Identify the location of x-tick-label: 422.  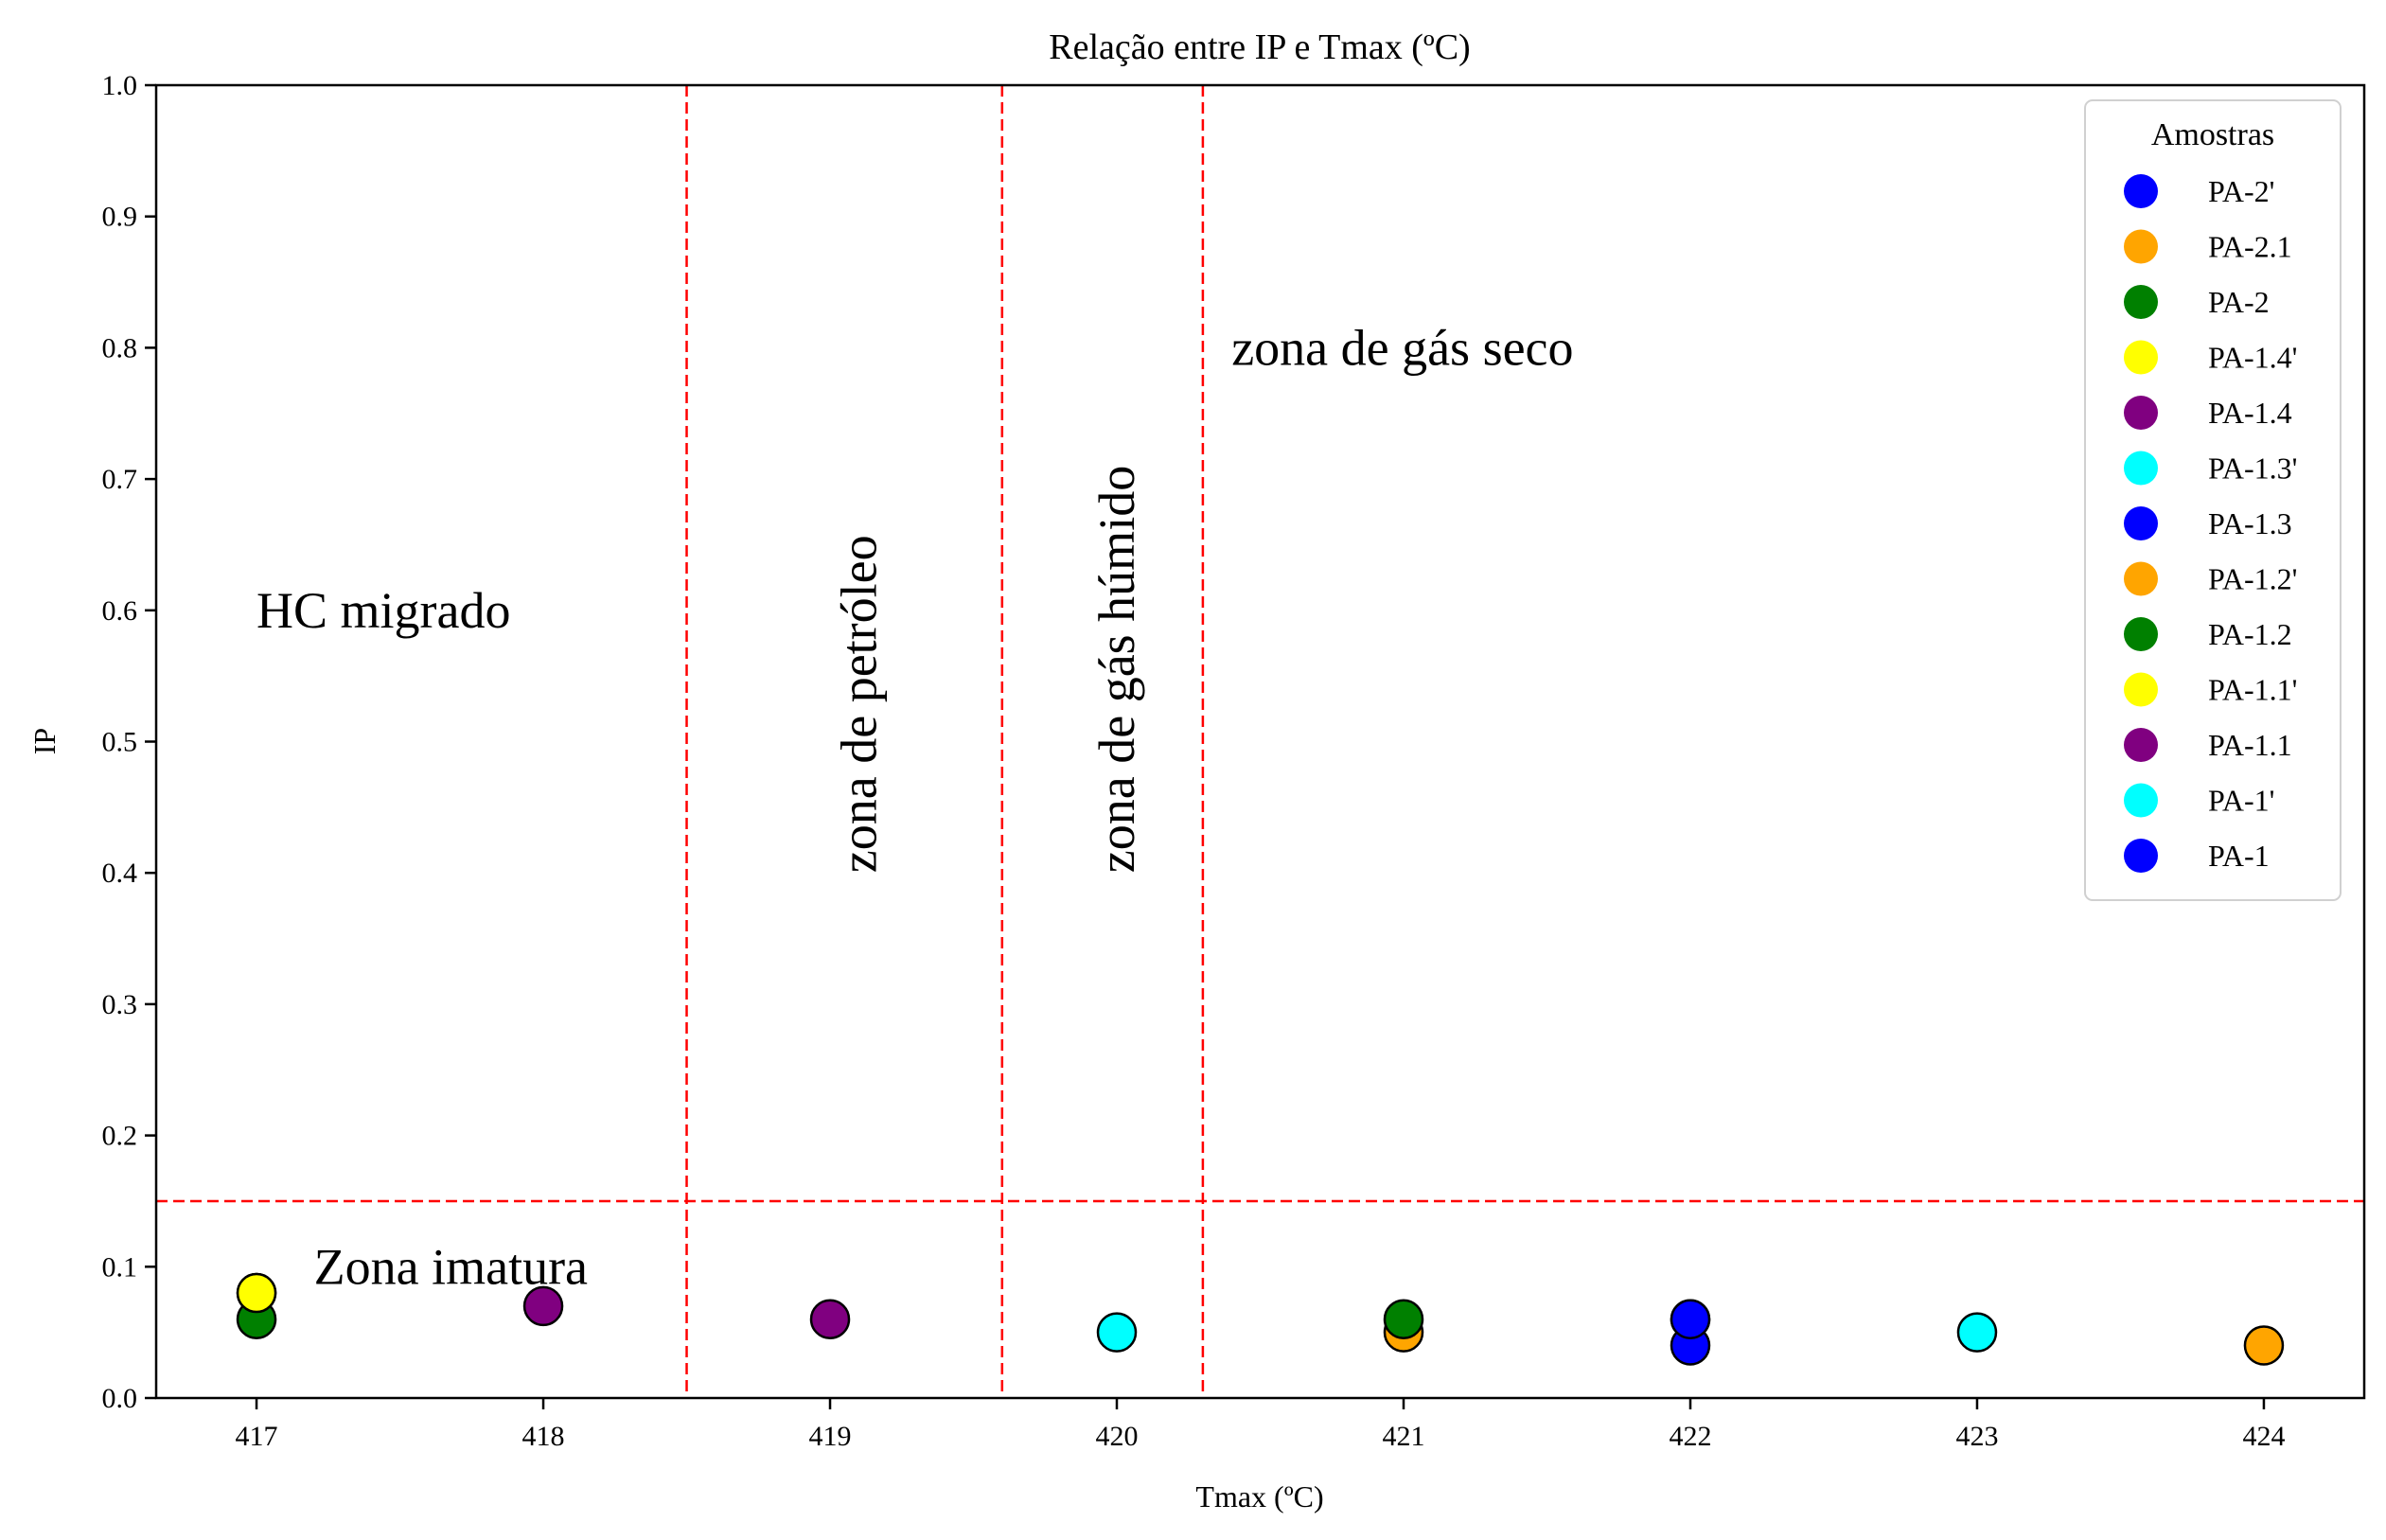
(1690, 1437).